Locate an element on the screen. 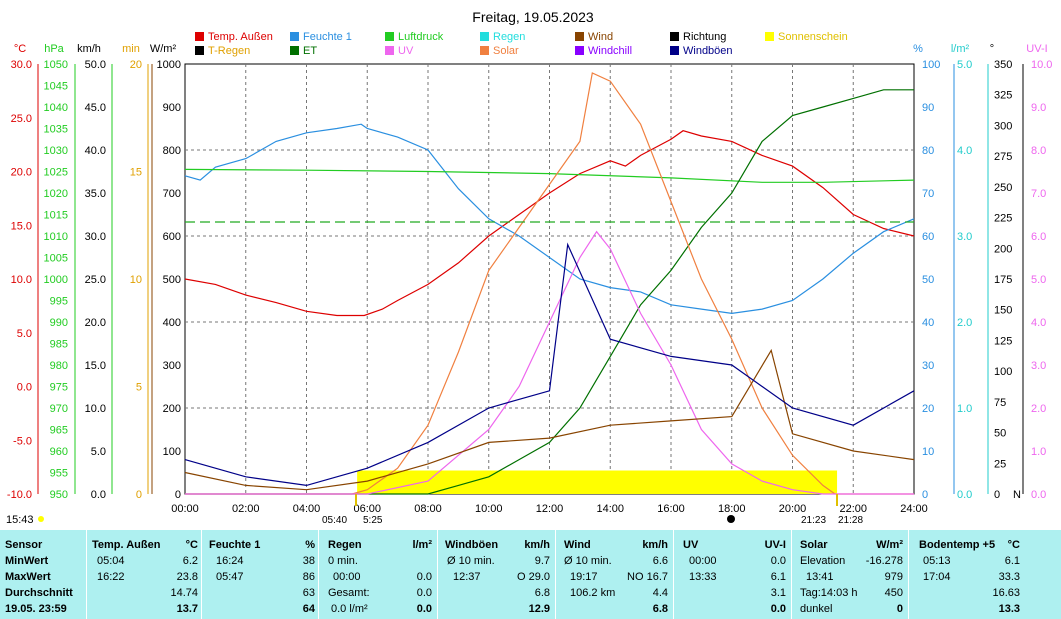 The image size is (1061, 619). rain-row4-label: 0.0 l/m² is located at coordinates (349, 609).